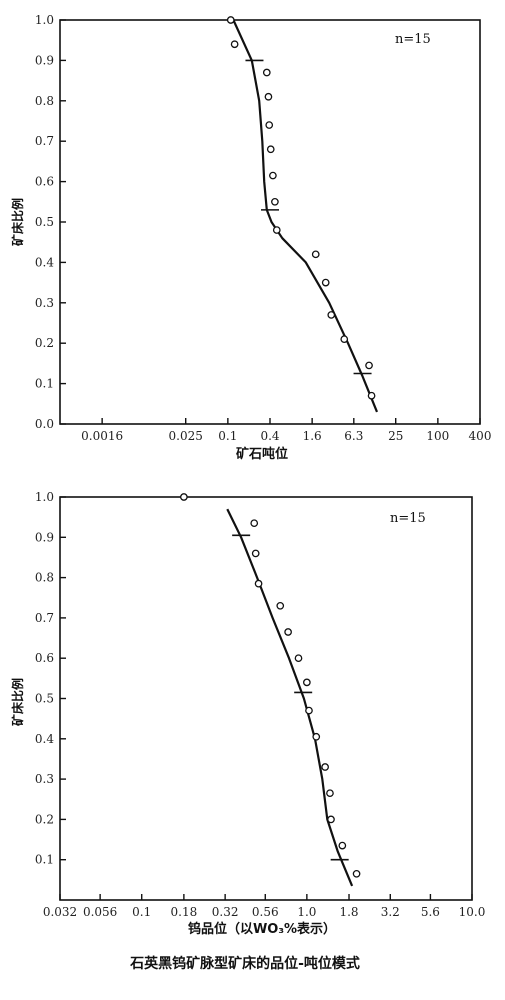  What do you see at coordinates (430, 912) in the screenshot?
I see `x-tick-label: 5.6` at bounding box center [430, 912].